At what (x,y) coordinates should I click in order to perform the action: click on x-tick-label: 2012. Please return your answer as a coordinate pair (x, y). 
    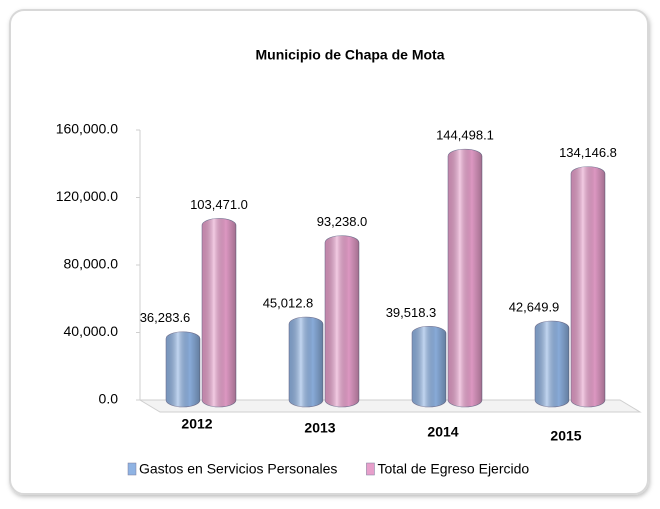
    Looking at the image, I should click on (196, 424).